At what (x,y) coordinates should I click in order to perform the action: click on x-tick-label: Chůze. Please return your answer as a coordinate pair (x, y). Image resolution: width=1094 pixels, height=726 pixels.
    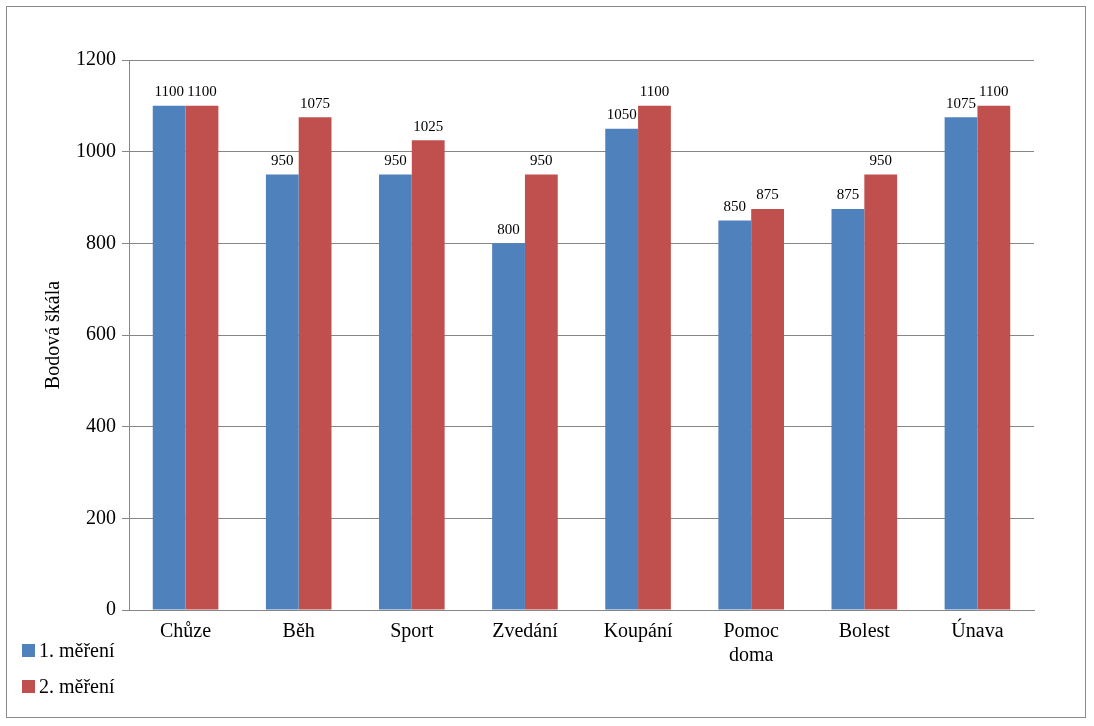
    Looking at the image, I should click on (186, 630).